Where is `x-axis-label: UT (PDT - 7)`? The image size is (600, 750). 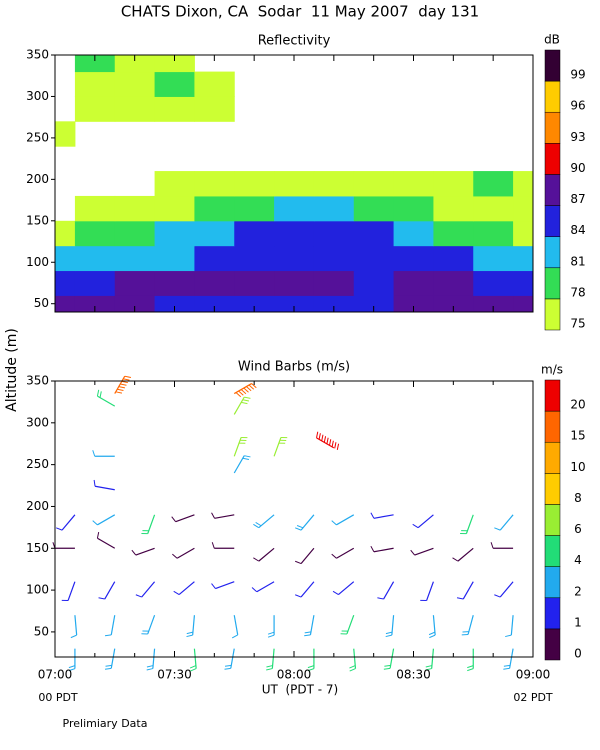 x-axis-label: UT (PDT - 7) is located at coordinates (300, 690).